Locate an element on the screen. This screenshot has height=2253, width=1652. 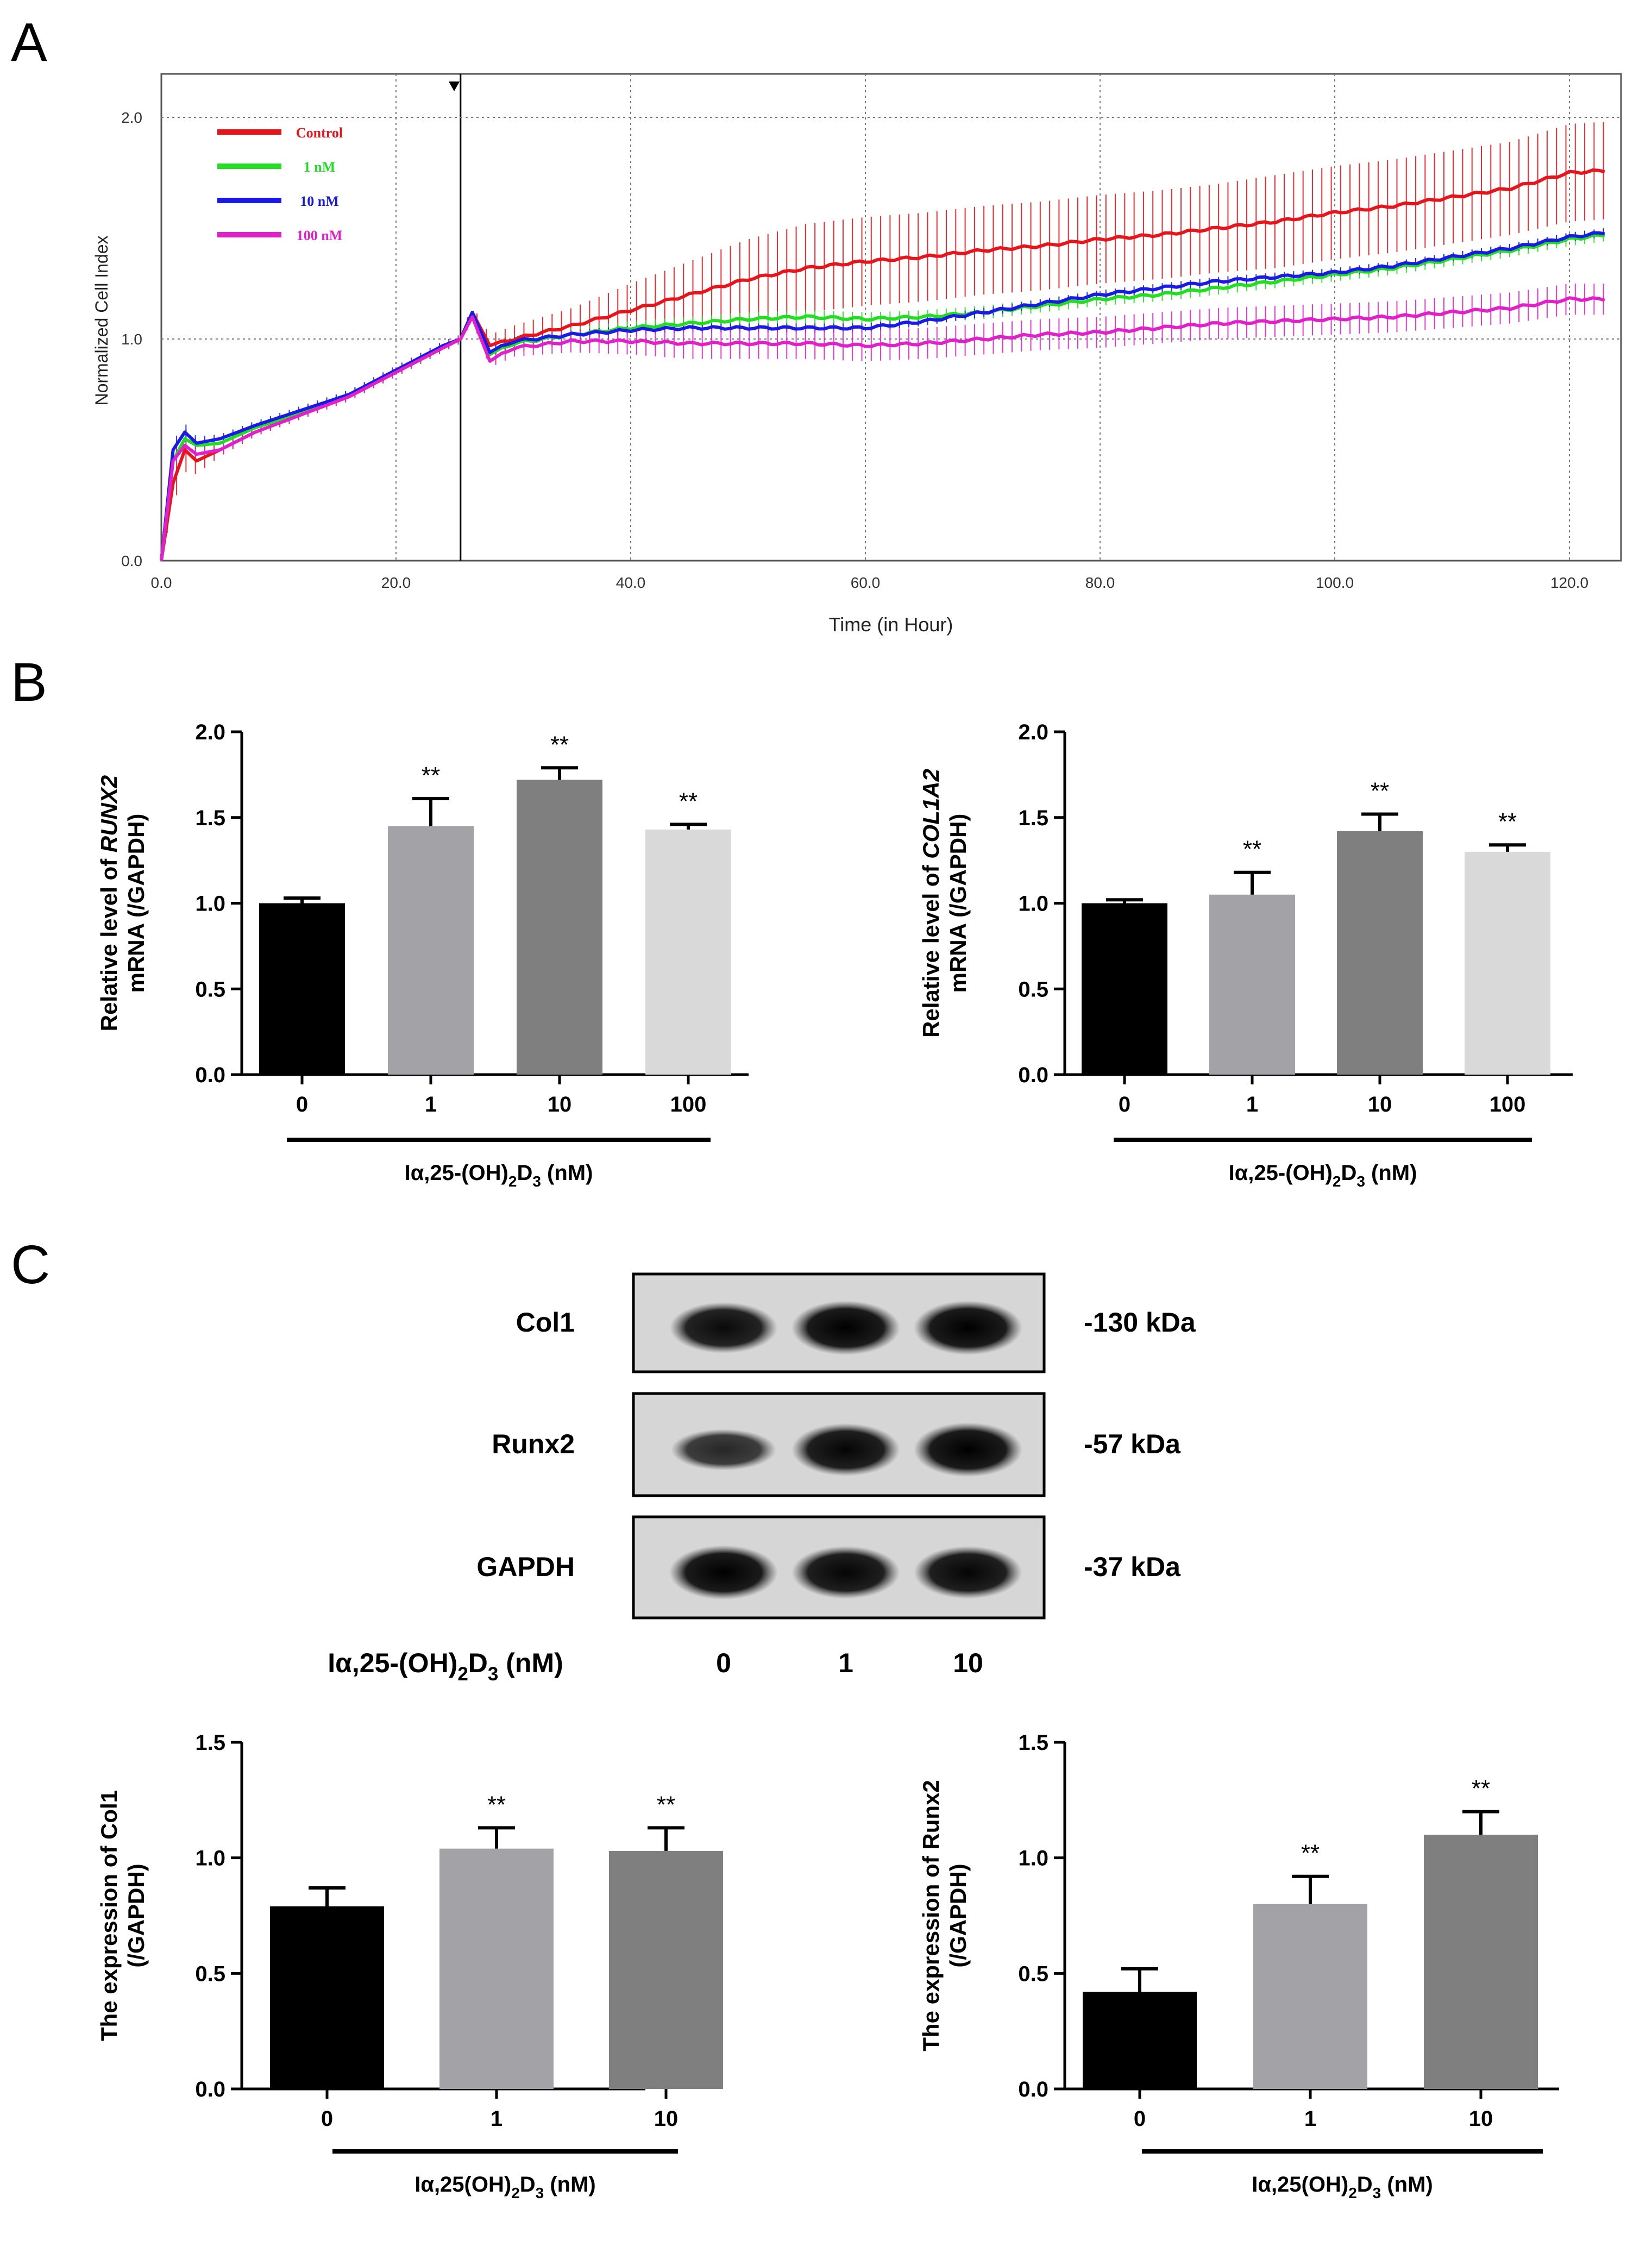
blot-size-col1: -130 kDa is located at coordinates (1140, 1322).